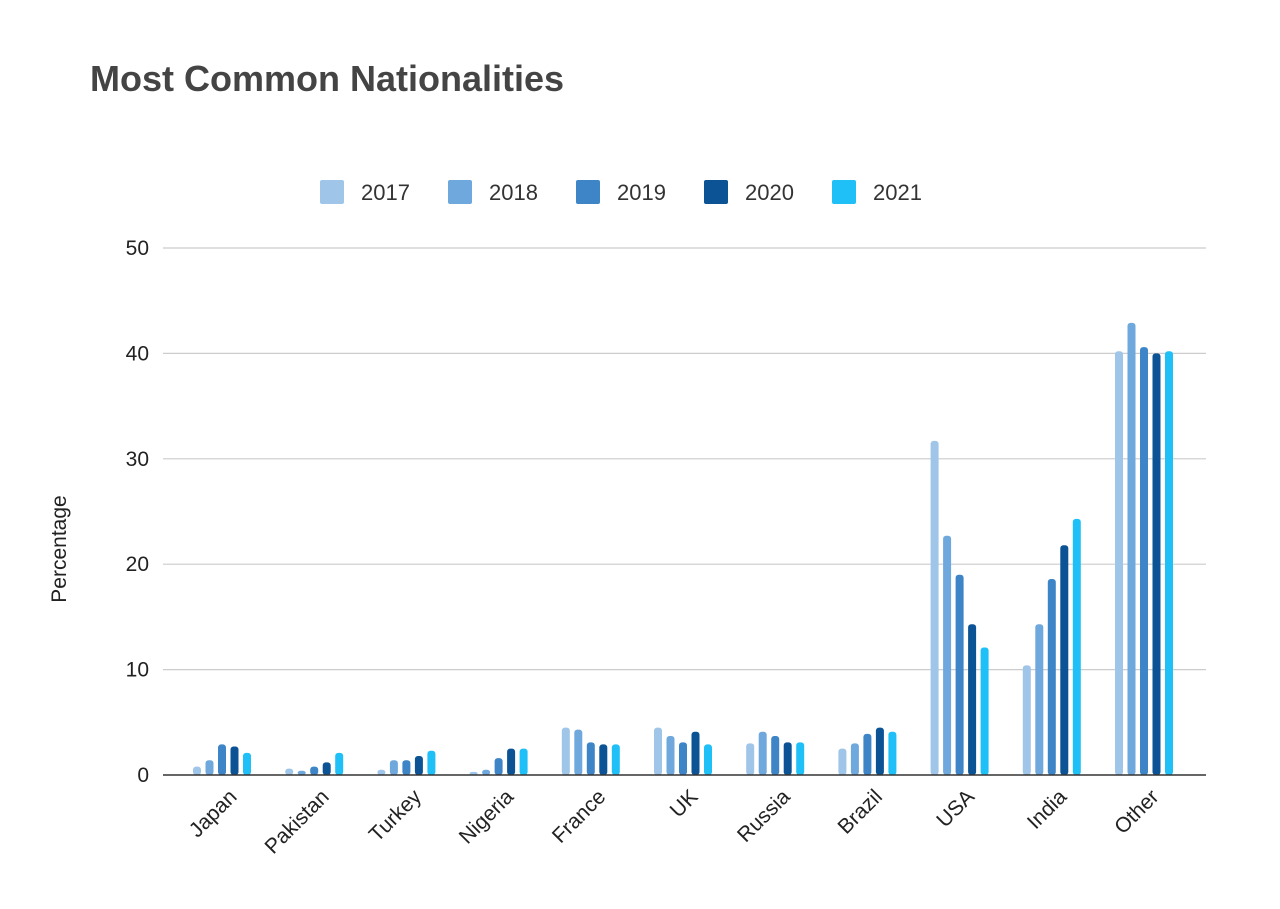  What do you see at coordinates (326, 768) in the screenshot?
I see `bar-pakistan-2020` at bounding box center [326, 768].